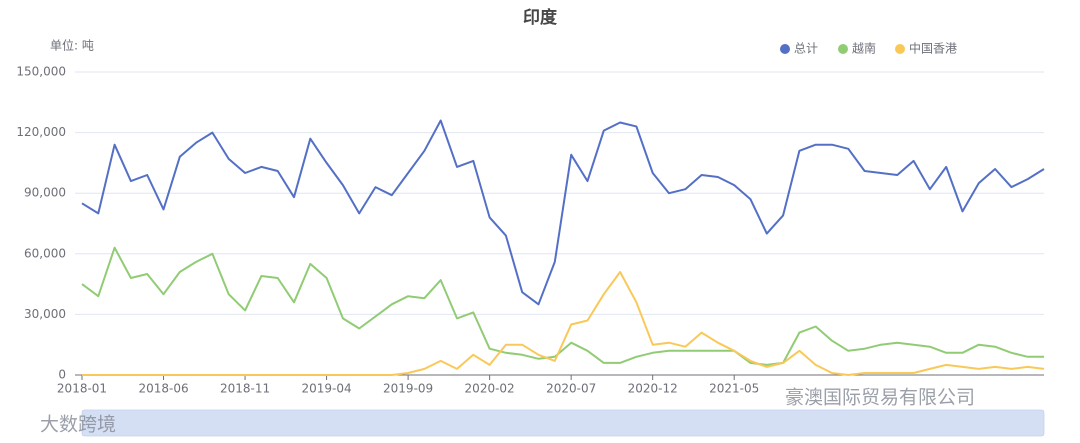 The width and height of the screenshot is (1080, 443). What do you see at coordinates (78, 425) in the screenshot?
I see `watermark: 大数跨境` at bounding box center [78, 425].